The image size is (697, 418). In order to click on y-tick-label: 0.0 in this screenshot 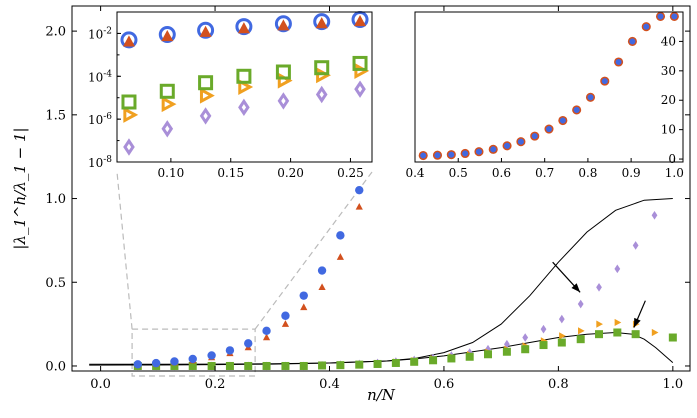, I will do `click(55, 366)`.